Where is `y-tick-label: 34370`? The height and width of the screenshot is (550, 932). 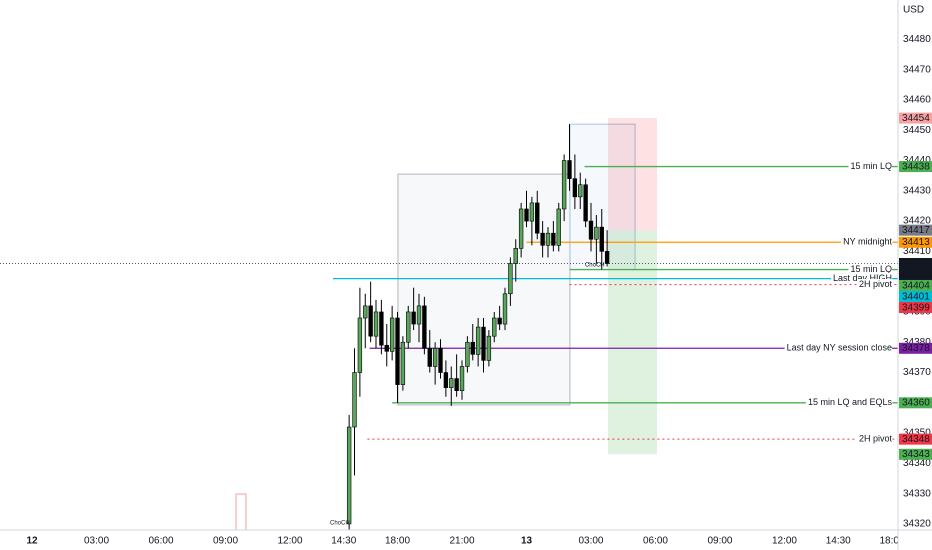
y-tick-label: 34370 is located at coordinates (917, 372).